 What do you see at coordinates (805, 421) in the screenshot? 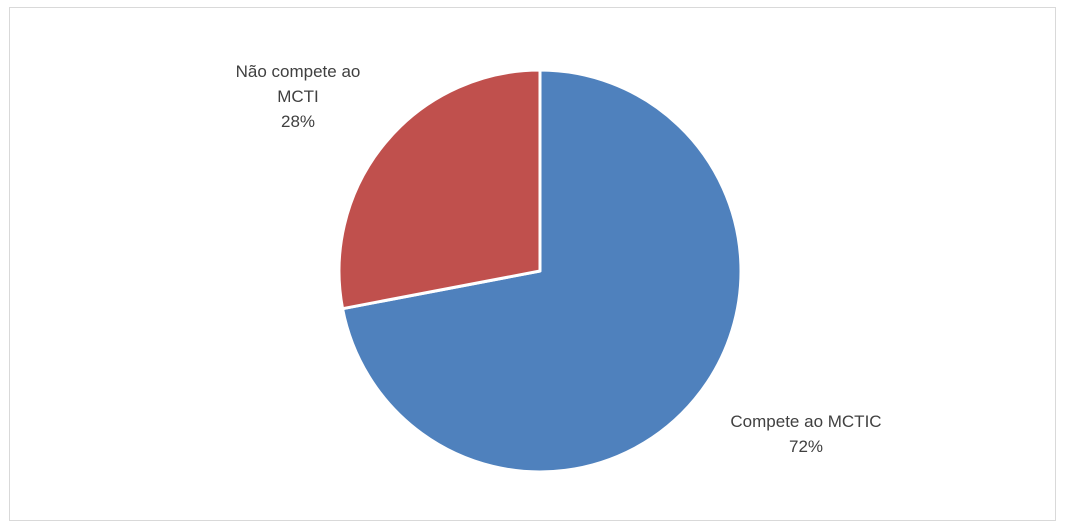
I see `pie-category-label: Compete ao MCTIC` at bounding box center [805, 421].